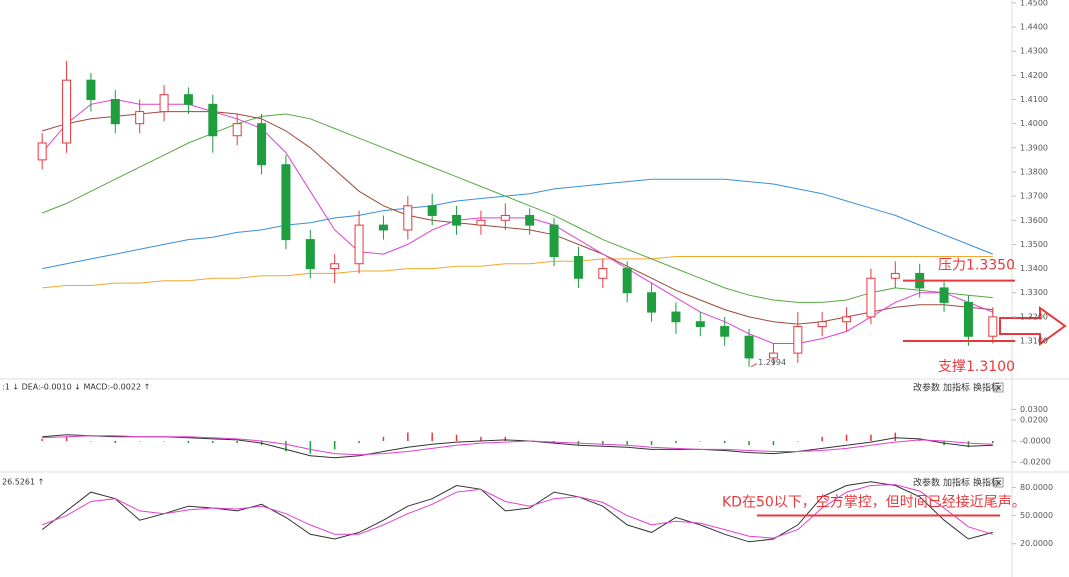 The height and width of the screenshot is (577, 1069). I want to click on y-tick-label: 20.0000, so click(1036, 543).